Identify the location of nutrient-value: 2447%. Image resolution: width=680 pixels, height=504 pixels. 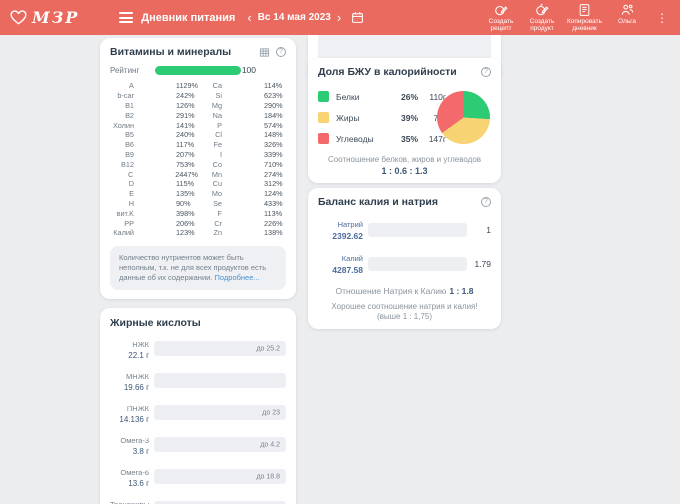
(186, 174).